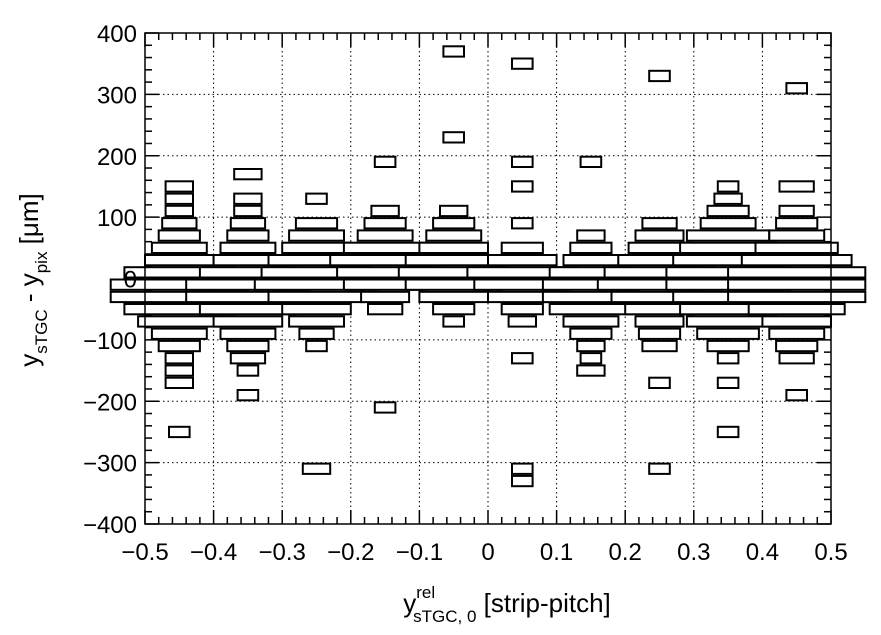  I want to click on x-tick-label: −0.5, so click(144, 552).